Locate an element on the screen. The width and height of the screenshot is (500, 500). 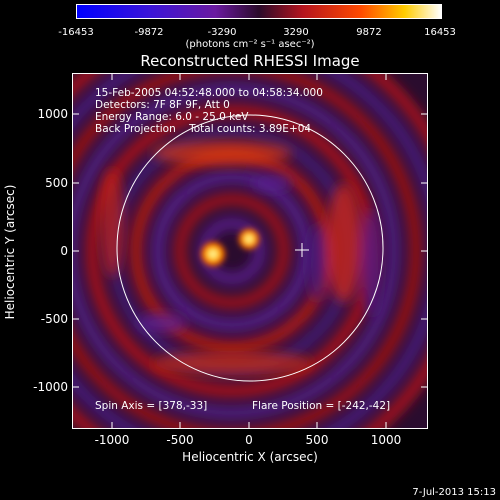
colorbar-tick: 3290 is located at coordinates (296, 32).